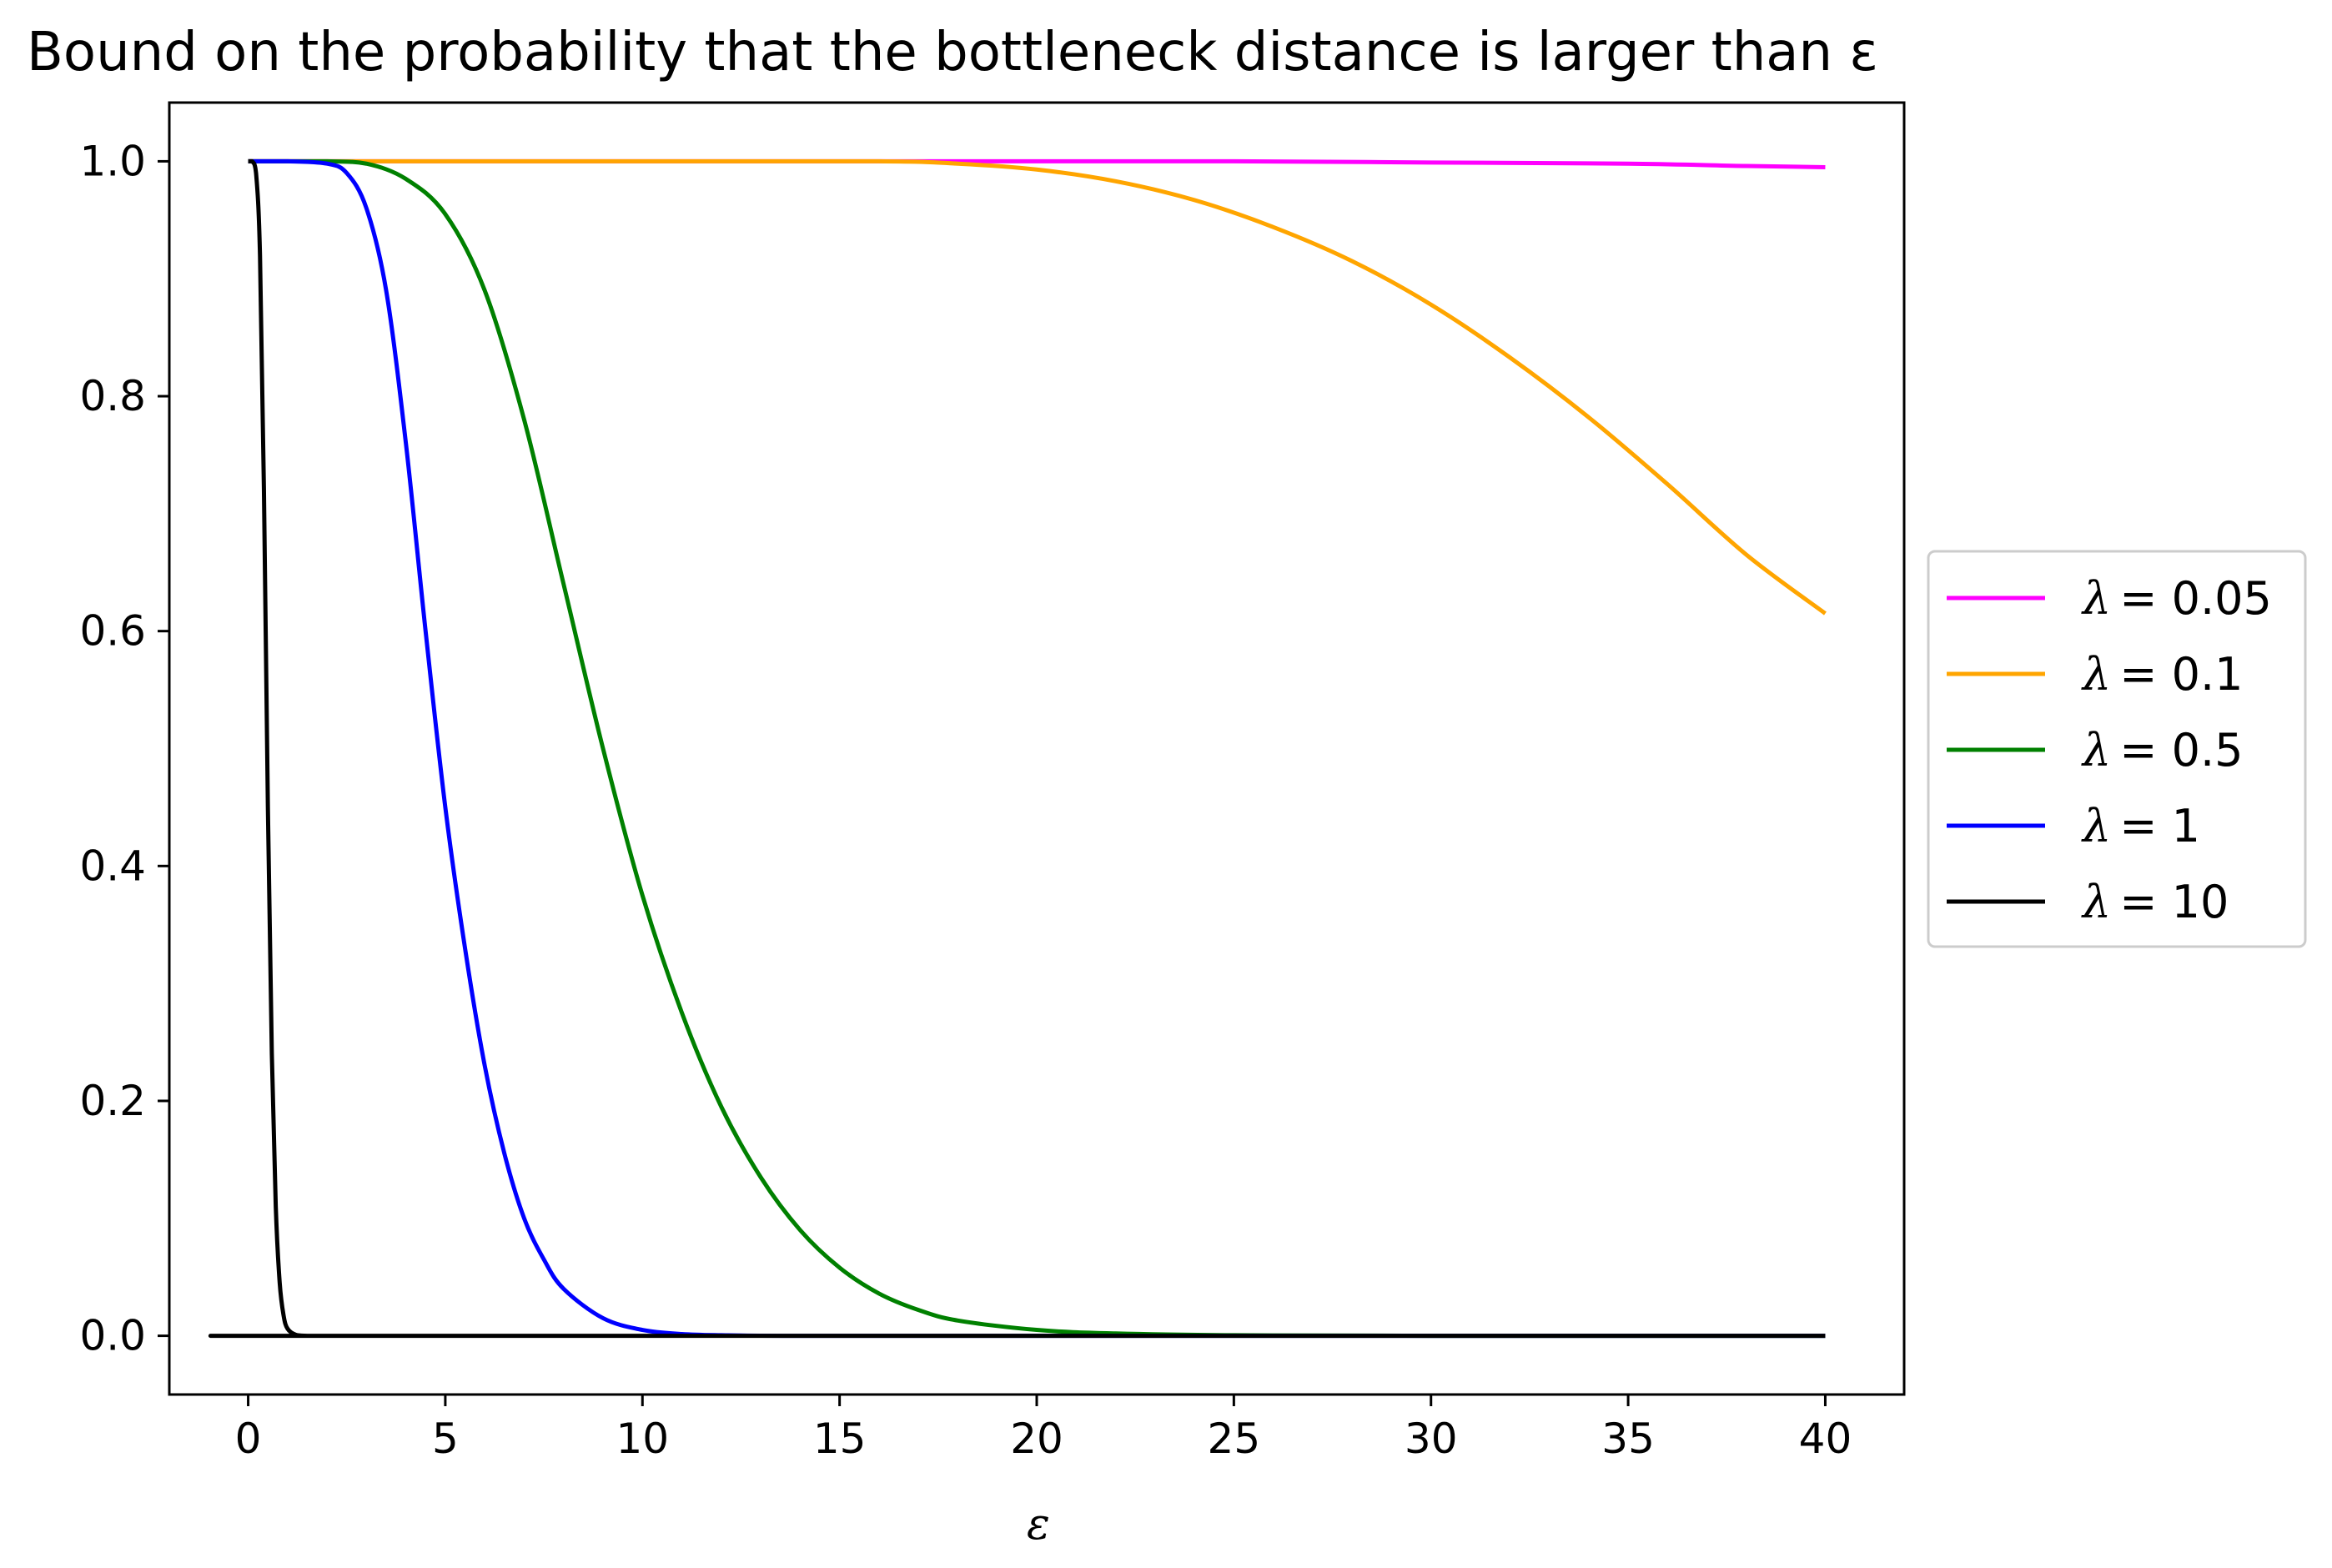  Describe the element at coordinates (1825, 1439) in the screenshot. I see `x-tick-label: 40` at that location.